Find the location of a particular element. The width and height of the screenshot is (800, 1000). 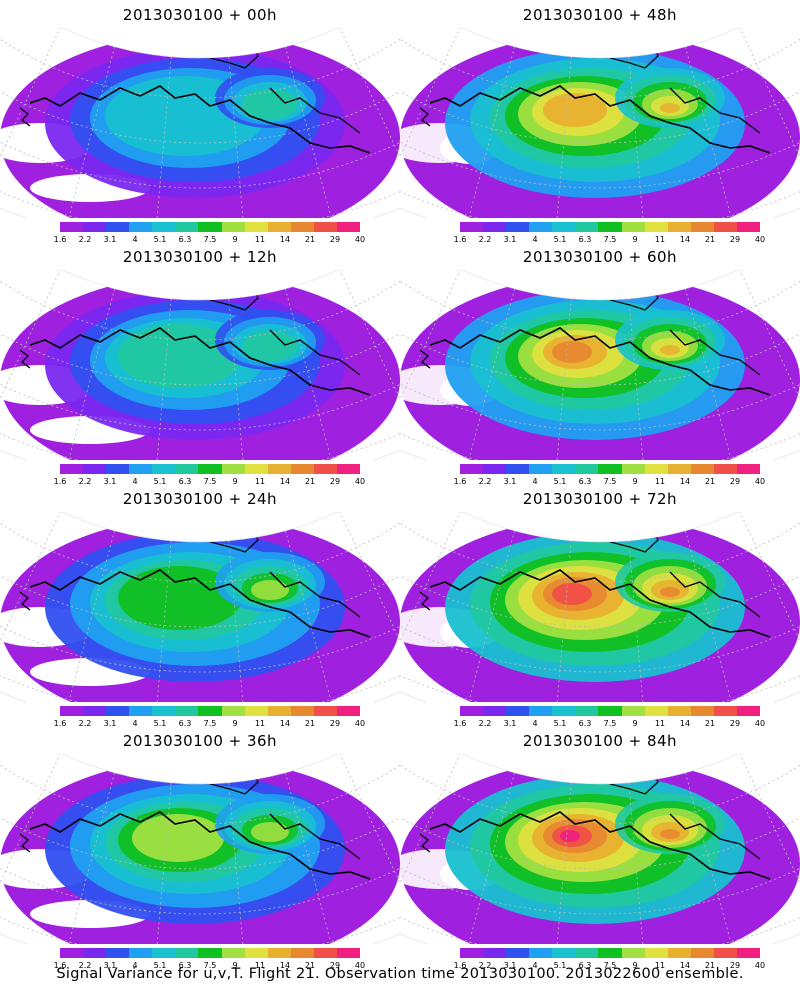

colorbar-tick-label: 7.5 is located at coordinates (610, 965).